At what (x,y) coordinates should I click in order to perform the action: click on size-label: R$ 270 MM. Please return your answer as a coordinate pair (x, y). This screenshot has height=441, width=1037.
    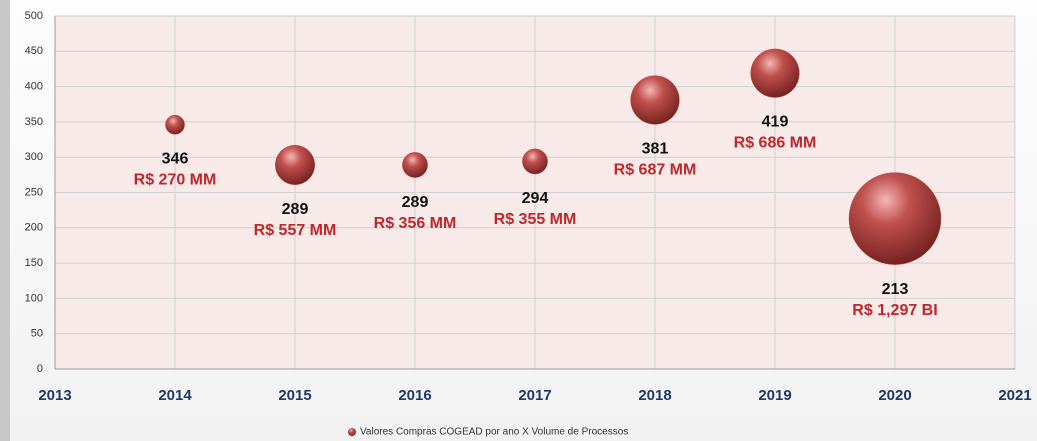
    Looking at the image, I should click on (175, 180).